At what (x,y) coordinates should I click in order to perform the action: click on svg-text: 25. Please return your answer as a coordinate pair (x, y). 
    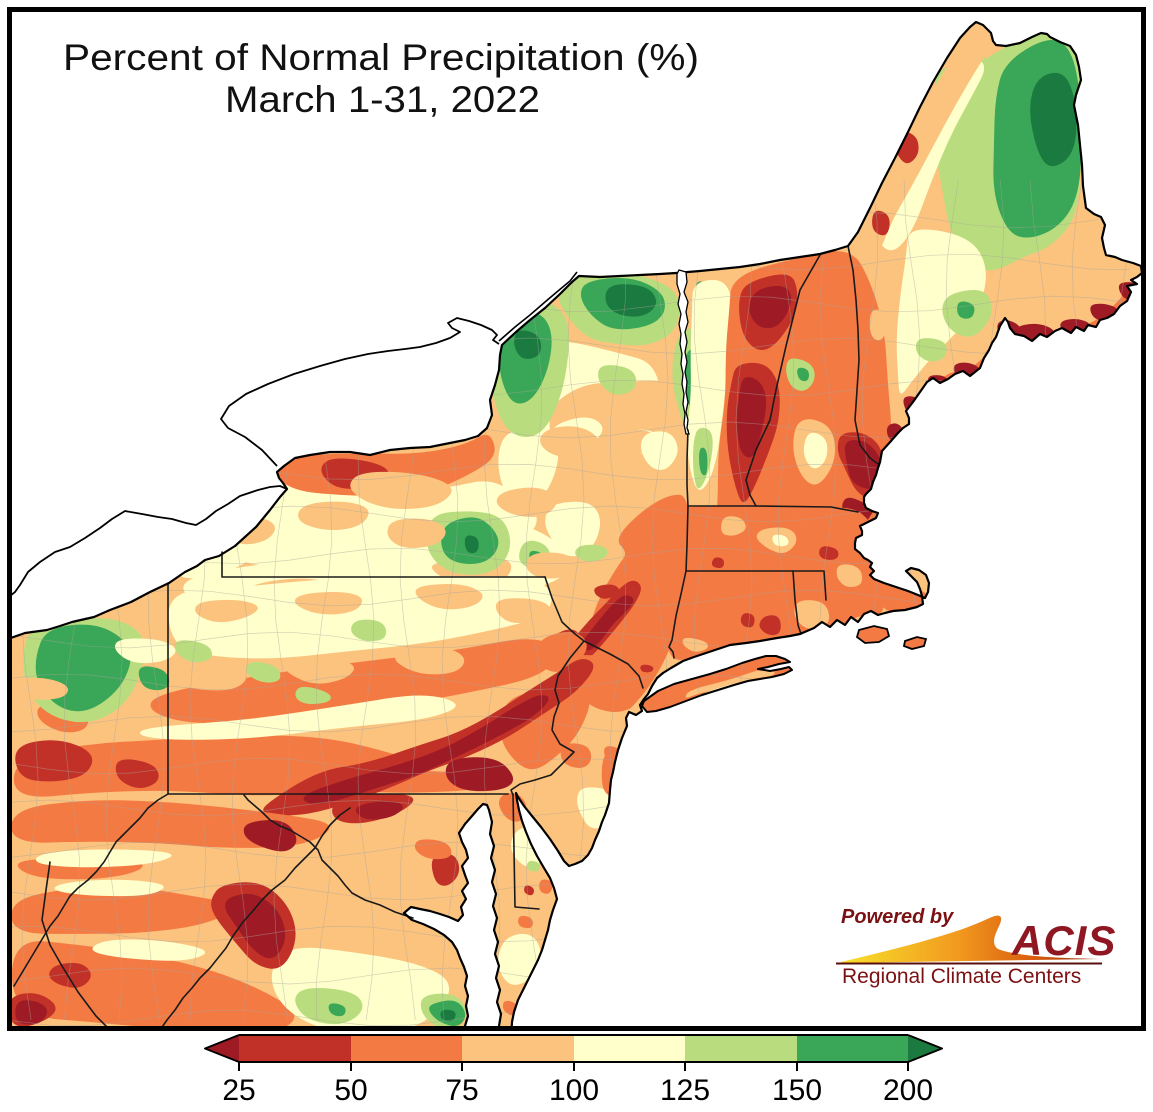
    Looking at the image, I should click on (238, 1090).